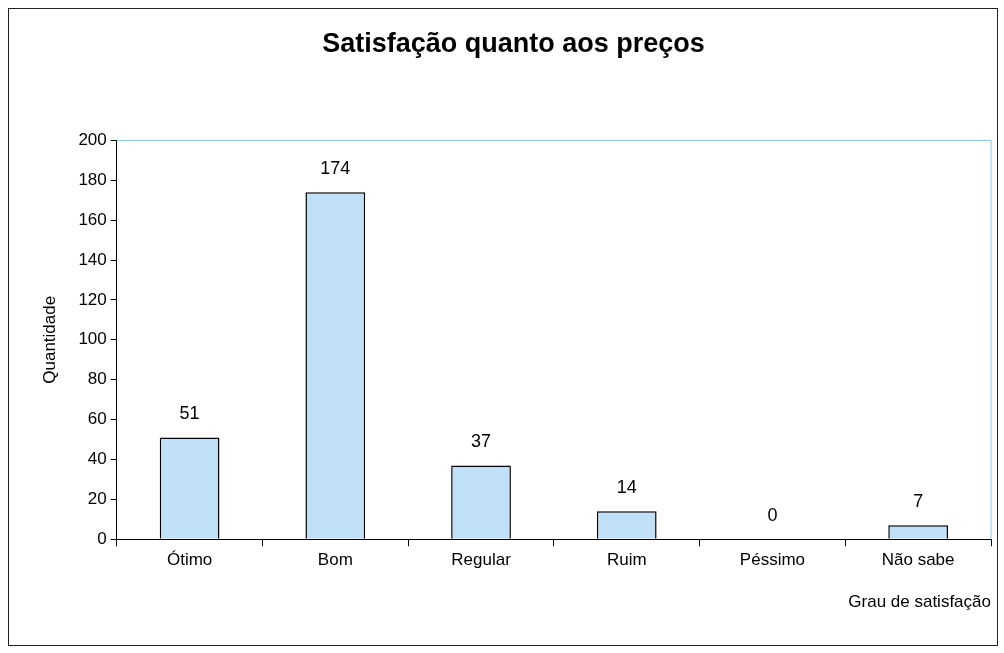  I want to click on y-tick-label: 80, so click(97, 379).